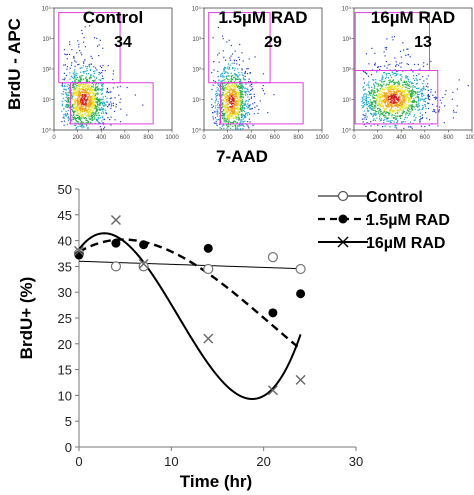 Image resolution: width=474 pixels, height=495 pixels. What do you see at coordinates (65, 241) in the screenshot?
I see `chart-y-tick-label: 40` at bounding box center [65, 241].